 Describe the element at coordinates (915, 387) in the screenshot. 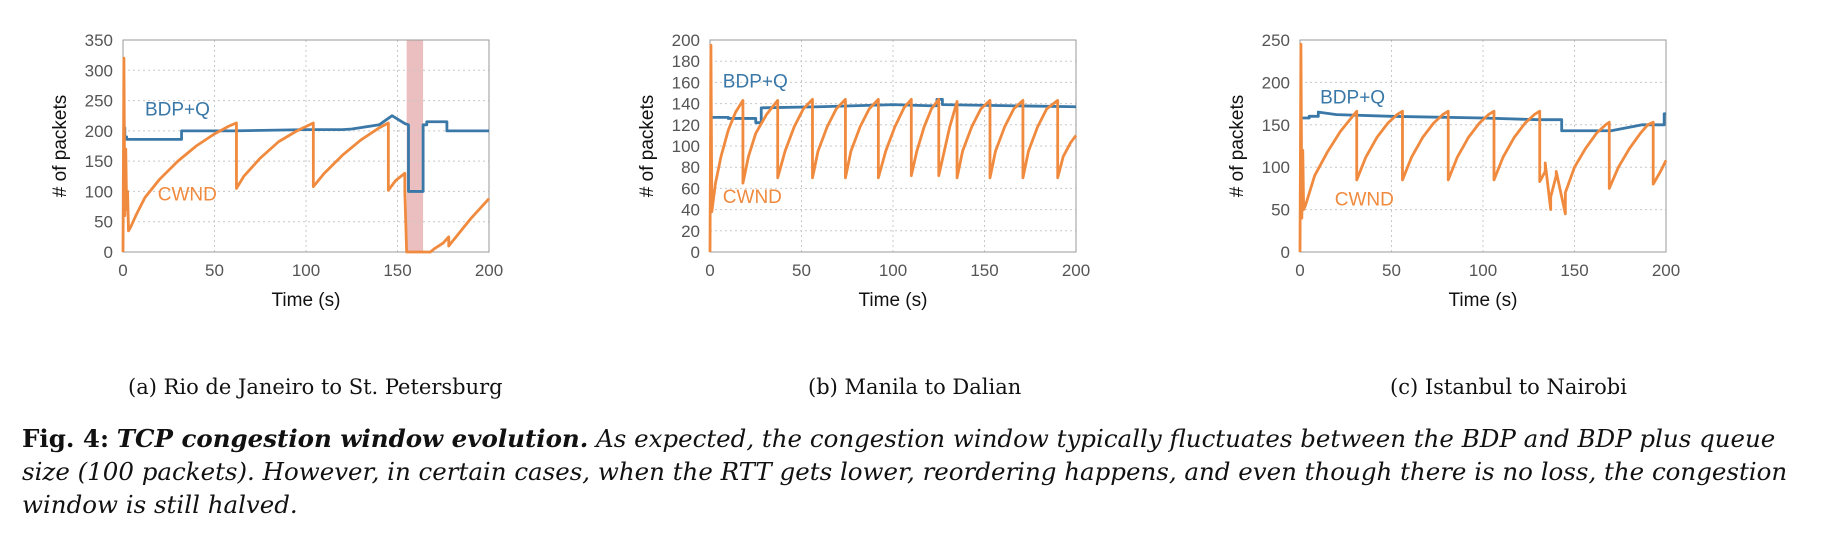

I see `subcaption-b: (b) Manila to Dalian` at that location.